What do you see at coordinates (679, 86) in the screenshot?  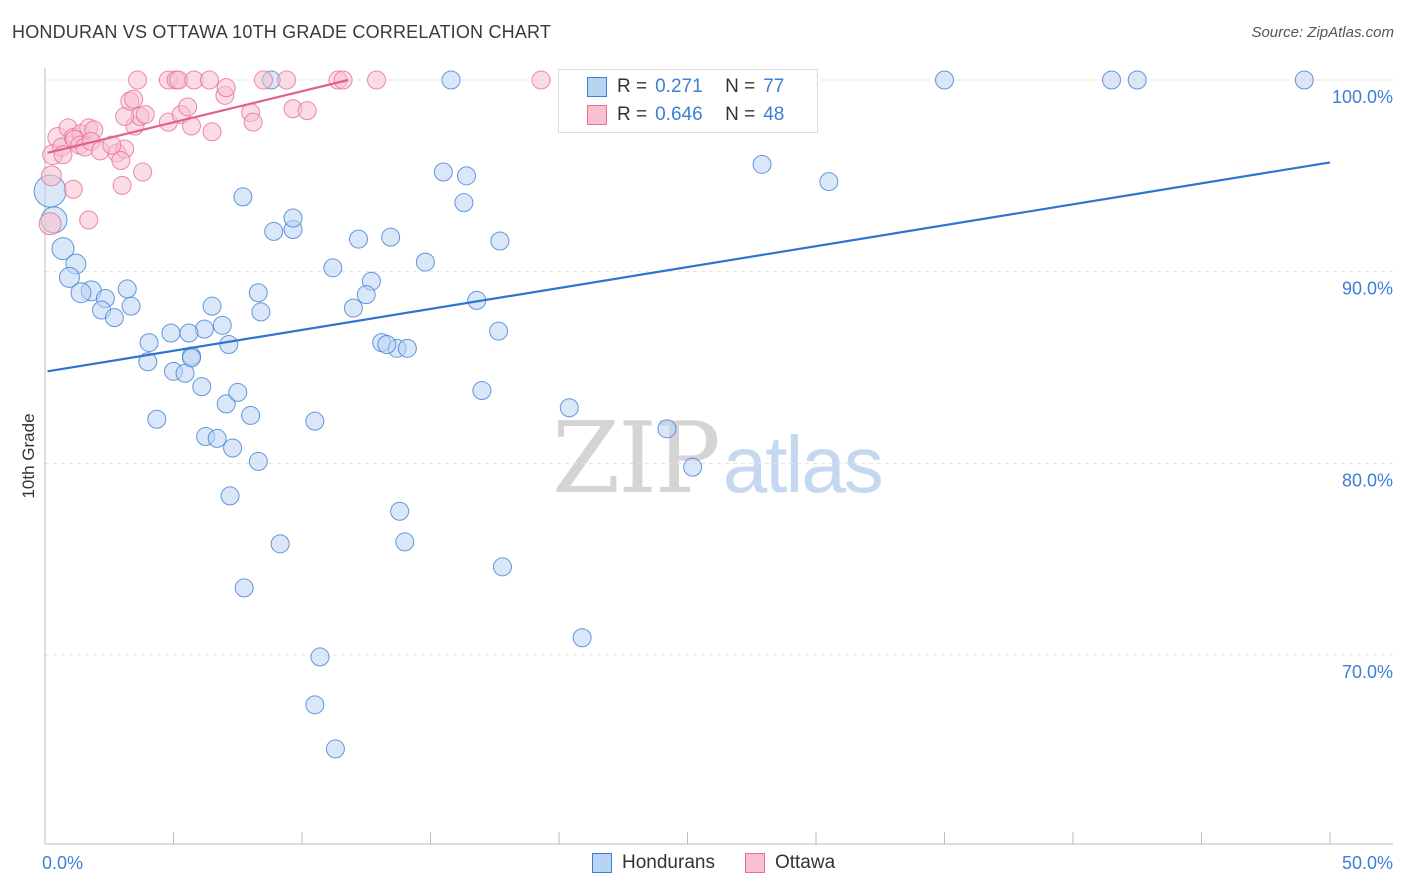 I see `legend-r-value: 0.271` at bounding box center [679, 86].